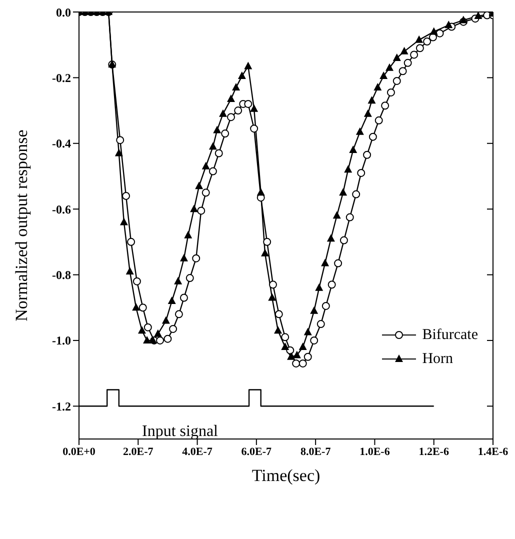  Describe the element at coordinates (22, 226) in the screenshot. I see `y-axis-title: Normalized output response` at that location.